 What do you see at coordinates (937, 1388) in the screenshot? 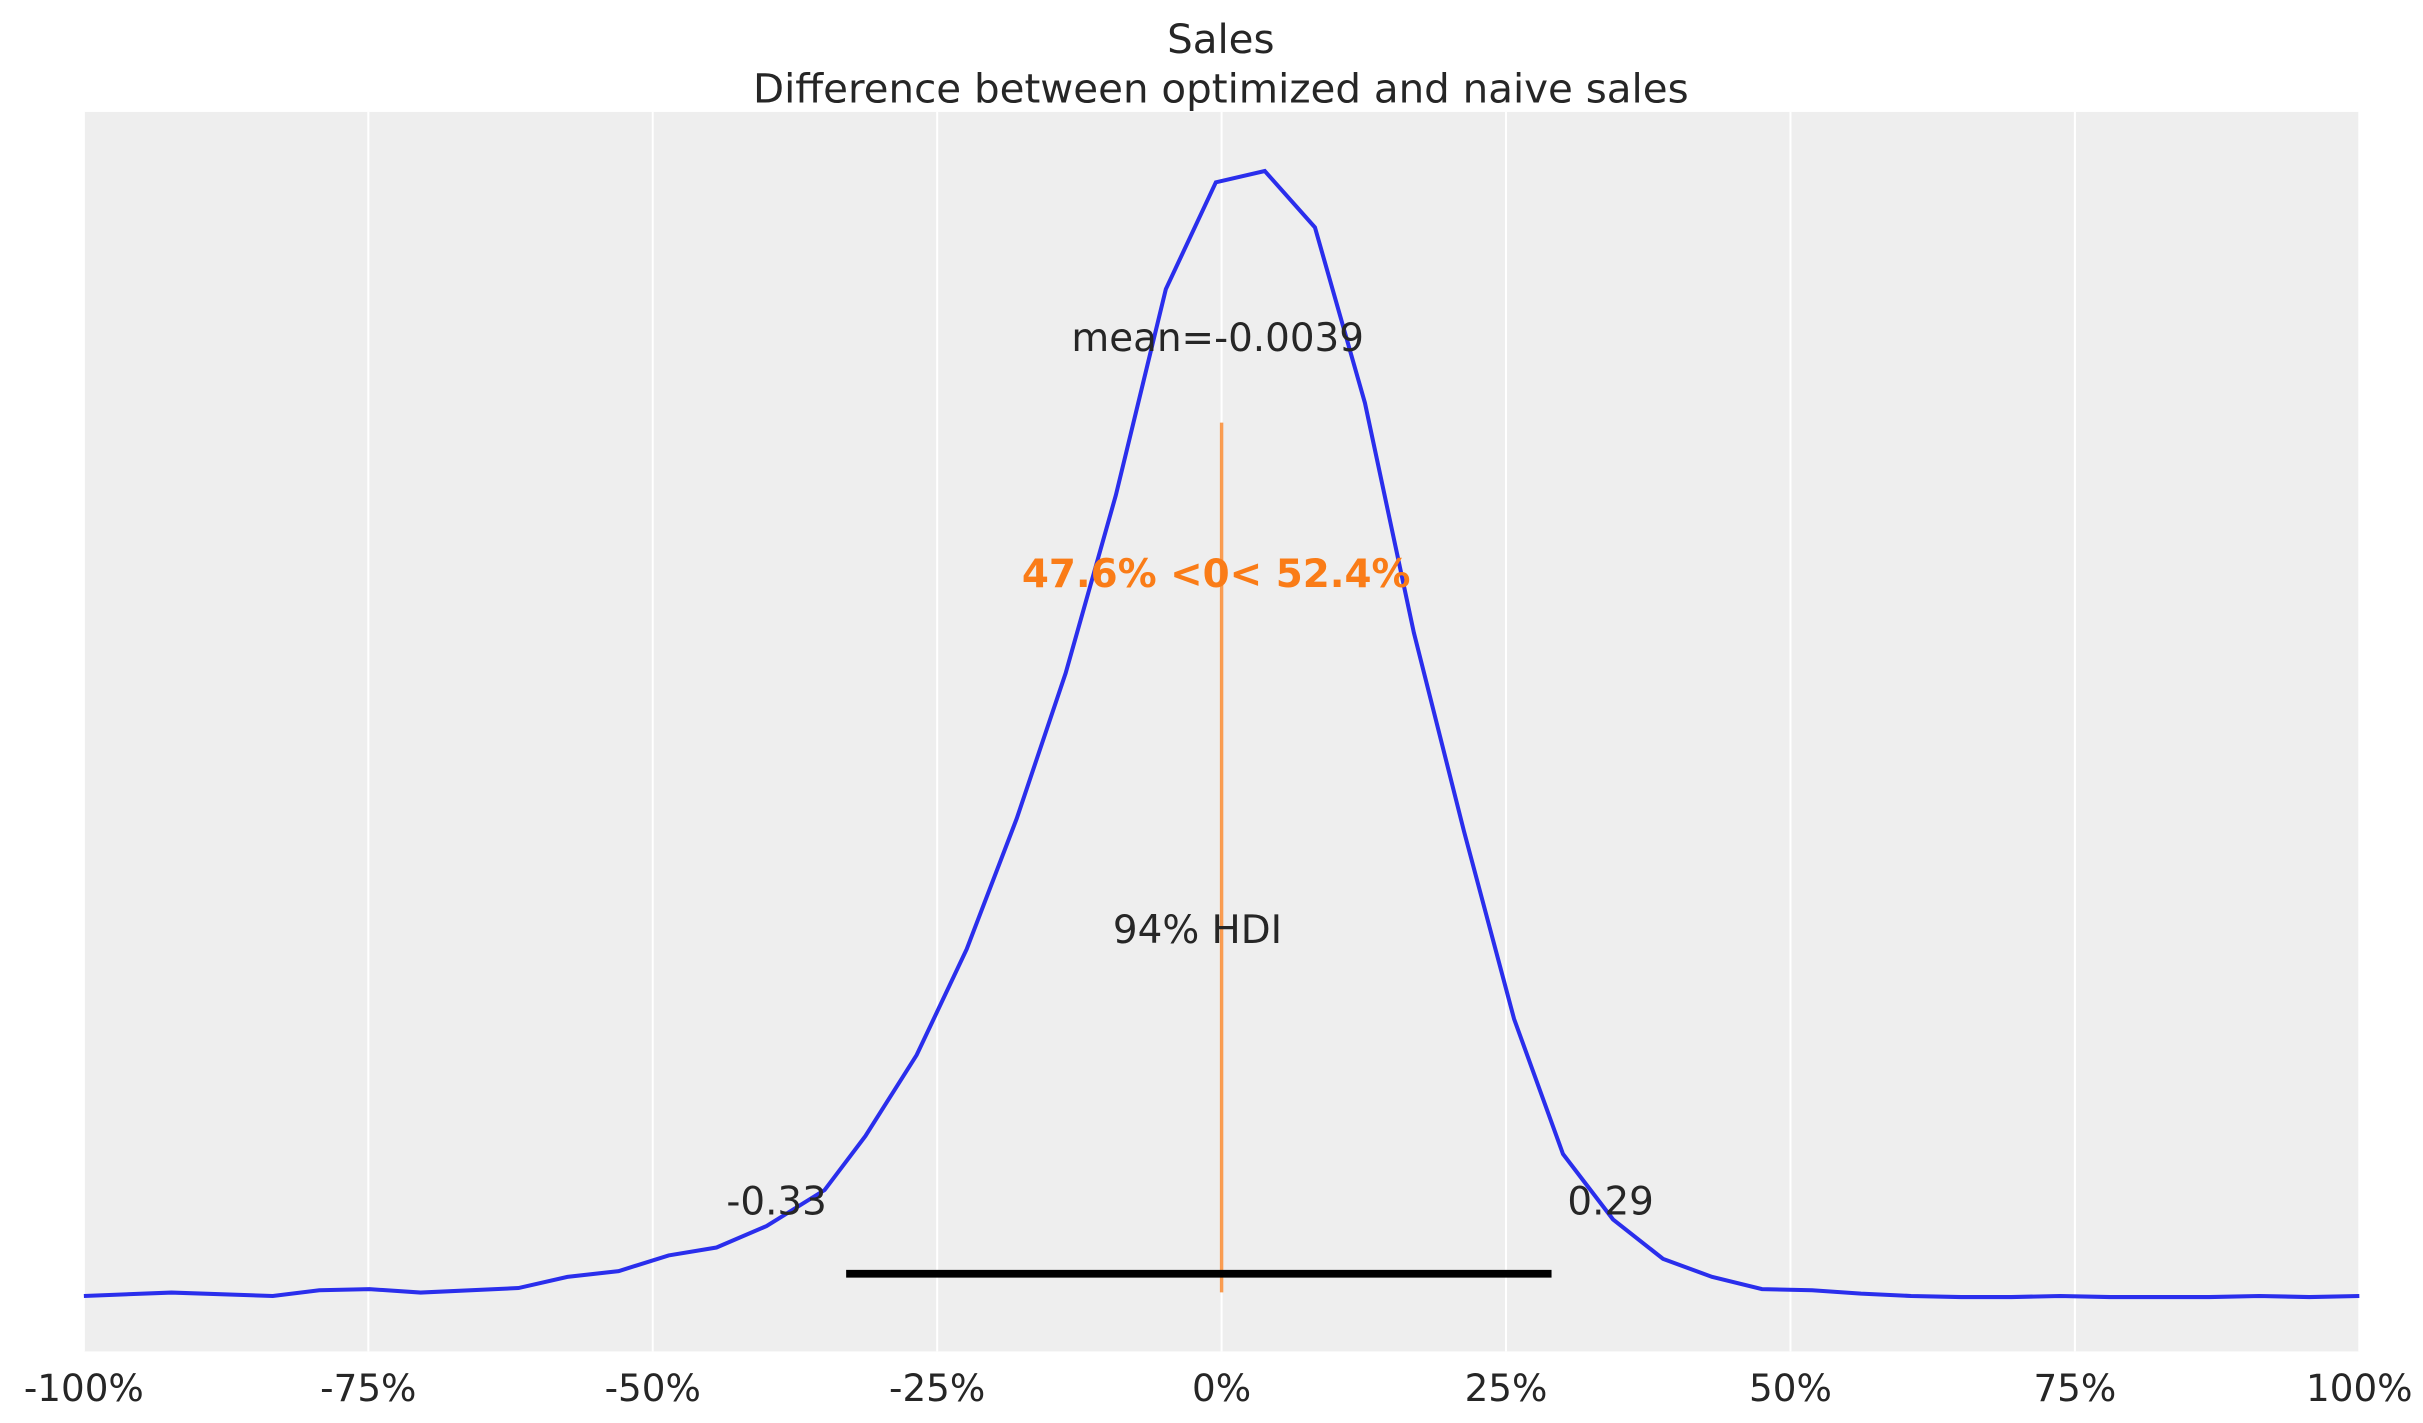
I see `x-tick-label: -25%` at bounding box center [937, 1388].